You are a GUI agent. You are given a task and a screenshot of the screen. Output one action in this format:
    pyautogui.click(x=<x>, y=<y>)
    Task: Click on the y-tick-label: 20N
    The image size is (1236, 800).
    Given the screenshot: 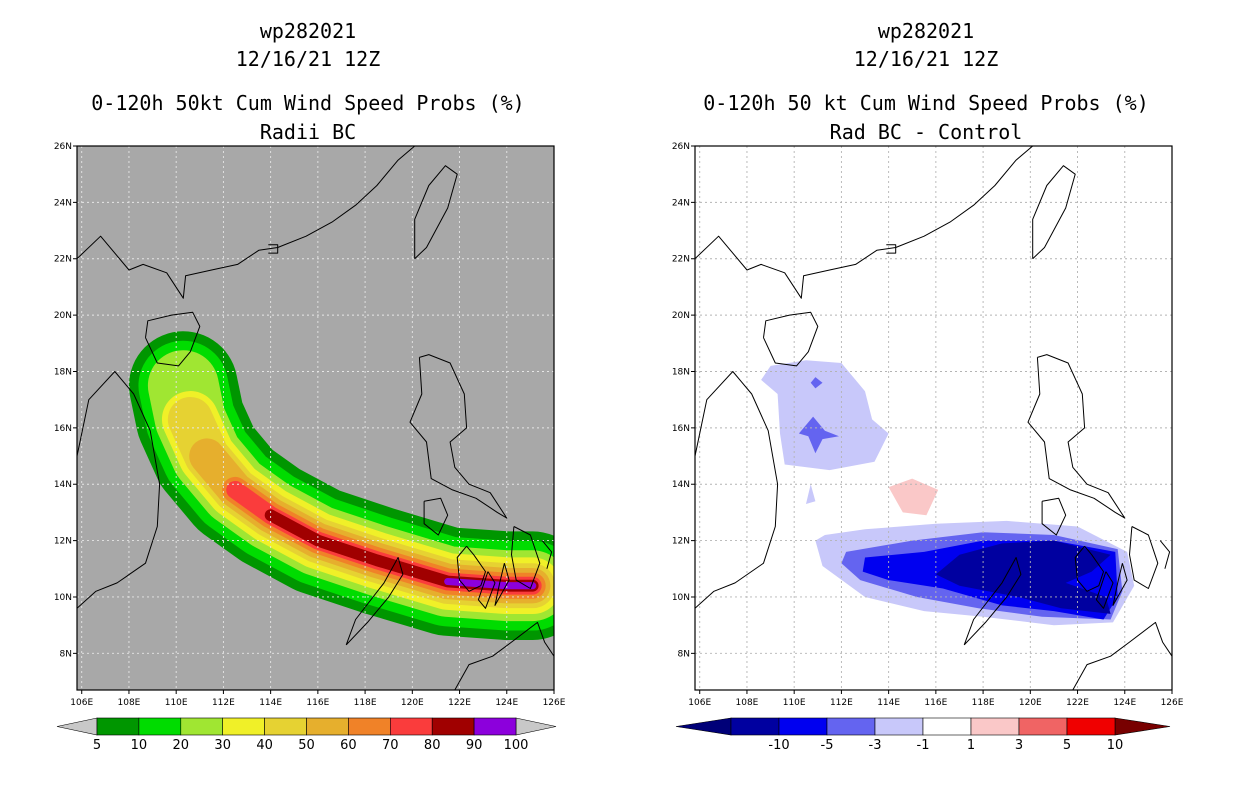 What is the action you would take?
    pyautogui.click(x=63, y=316)
    